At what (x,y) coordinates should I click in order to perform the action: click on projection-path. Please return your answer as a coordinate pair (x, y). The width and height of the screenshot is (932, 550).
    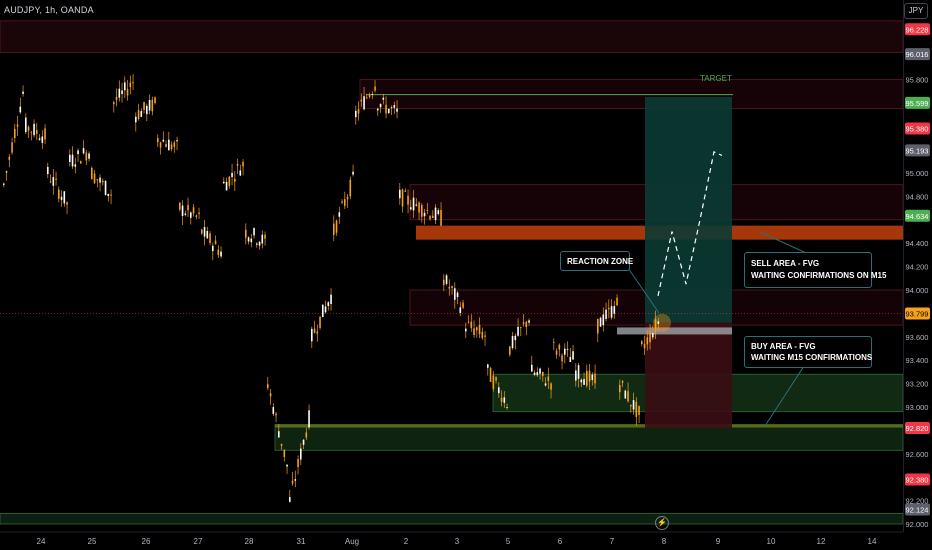
    Looking at the image, I should click on (690, 223).